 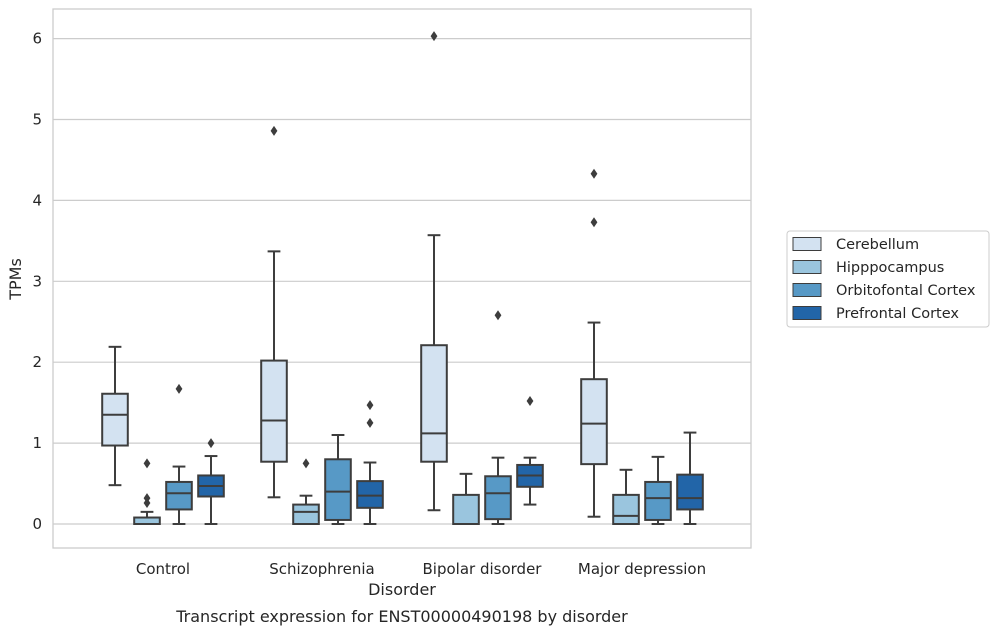 What do you see at coordinates (37, 39) in the screenshot?
I see `y-tick-label: 6` at bounding box center [37, 39].